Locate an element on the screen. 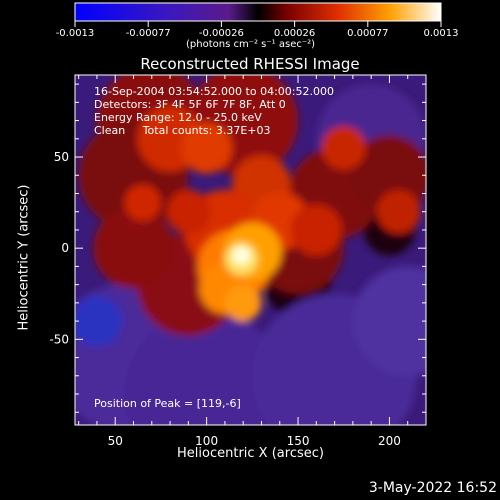  x-tick-label: 50 is located at coordinates (115, 441).